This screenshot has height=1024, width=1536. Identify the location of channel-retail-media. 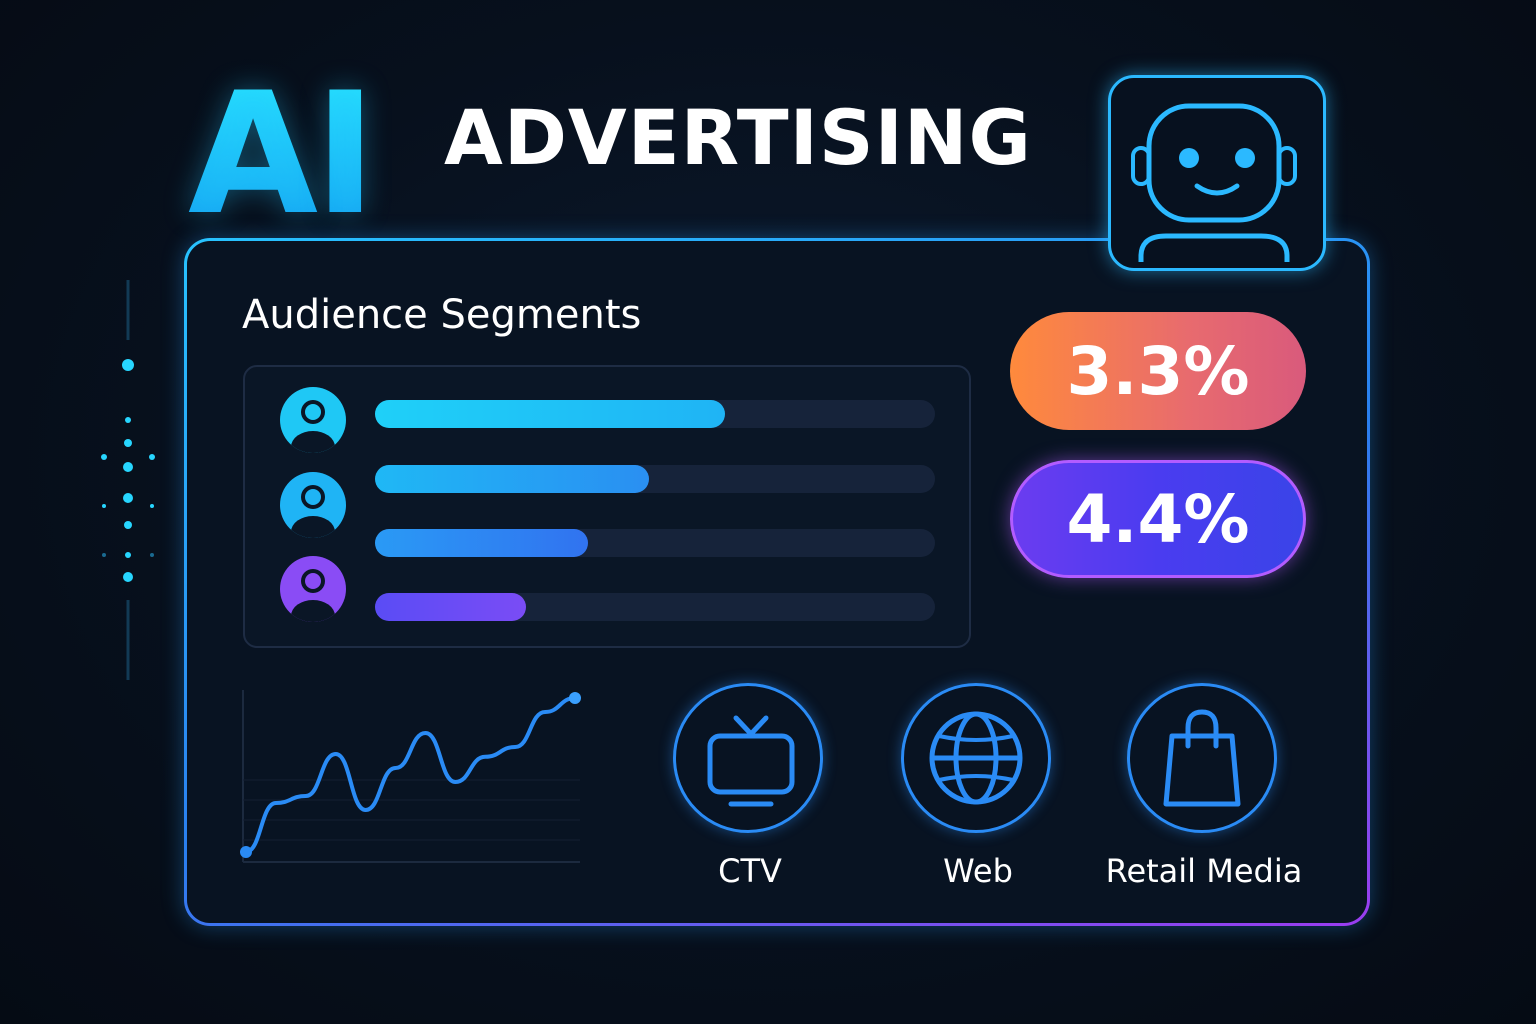
(1202, 758).